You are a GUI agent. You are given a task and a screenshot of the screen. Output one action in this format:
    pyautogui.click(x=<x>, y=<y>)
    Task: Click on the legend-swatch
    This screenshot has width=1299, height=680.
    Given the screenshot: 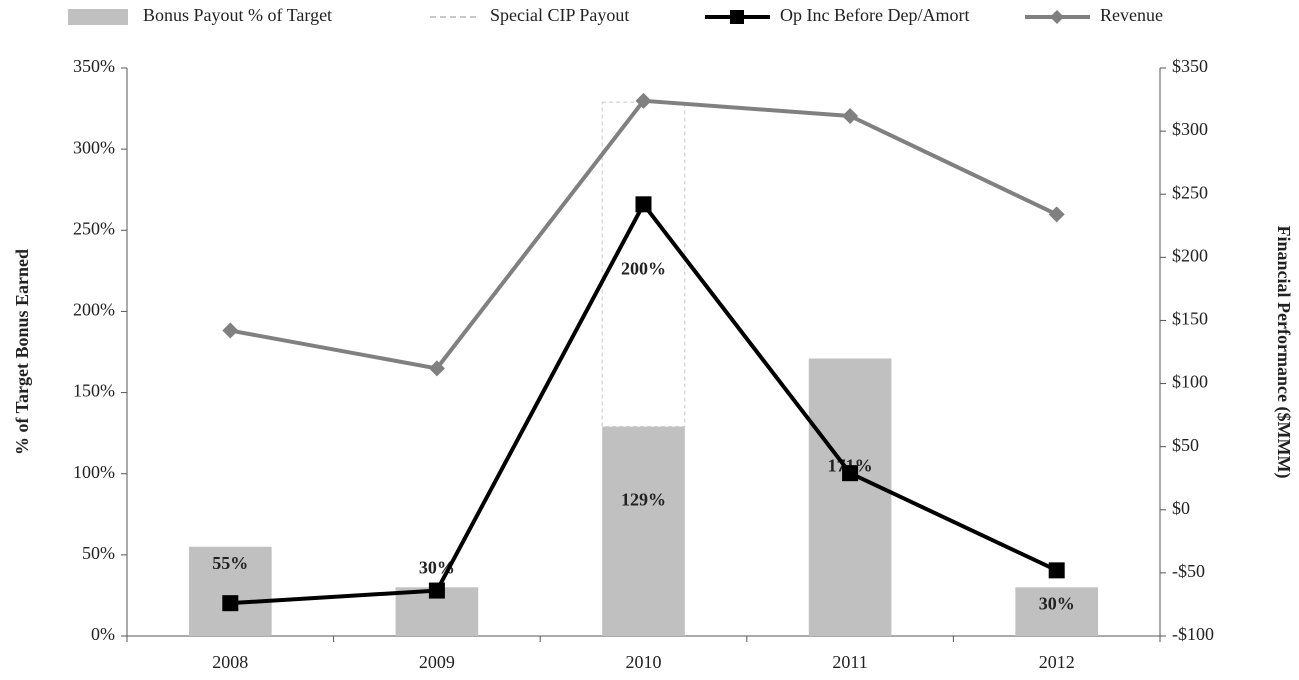 What is the action you would take?
    pyautogui.click(x=98, y=17)
    